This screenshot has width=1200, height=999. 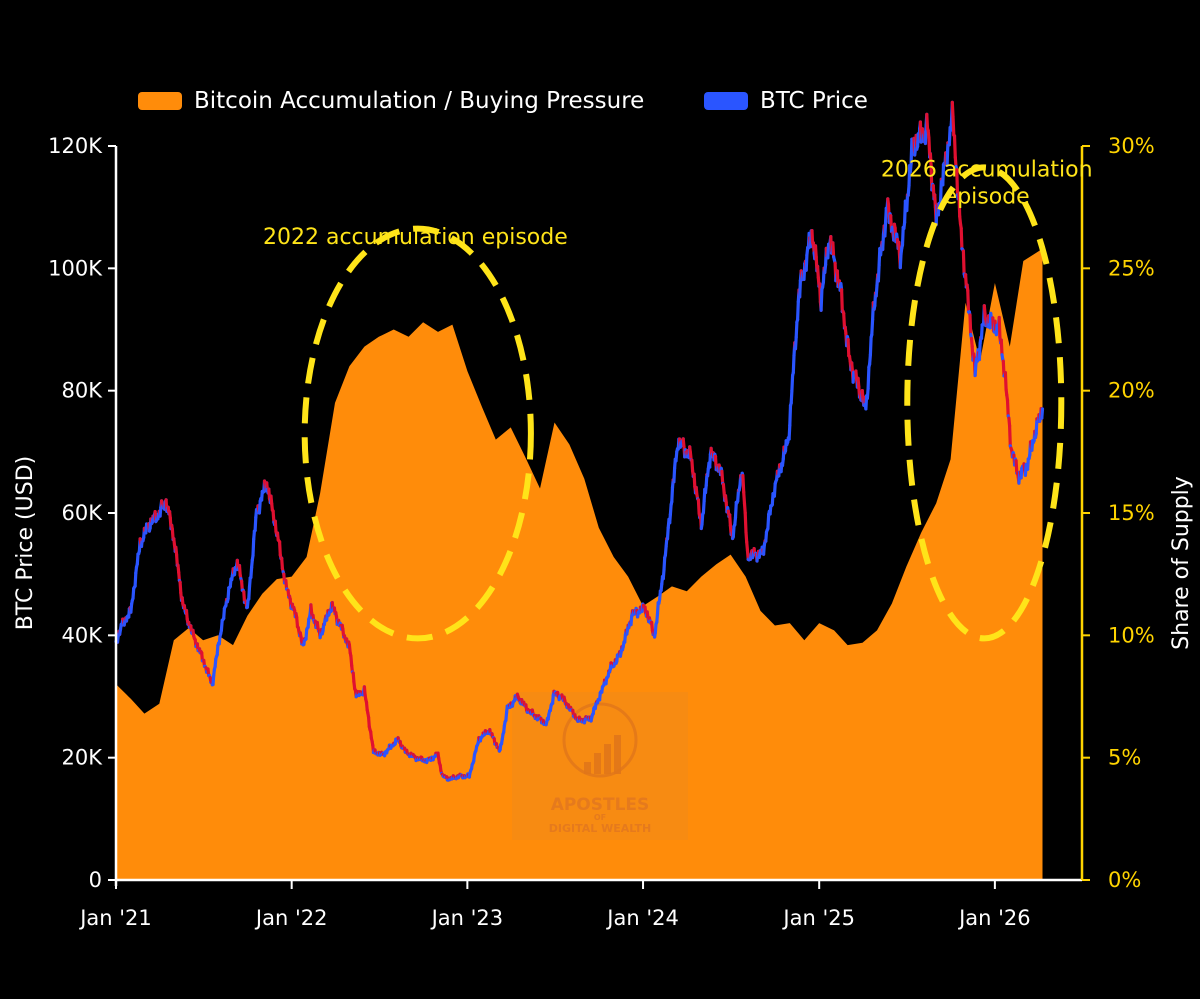 What do you see at coordinates (419, 101) in the screenshot?
I see `legend-label-accumulation: Bitcoin Accumulation / Buying Pressure` at bounding box center [419, 101].